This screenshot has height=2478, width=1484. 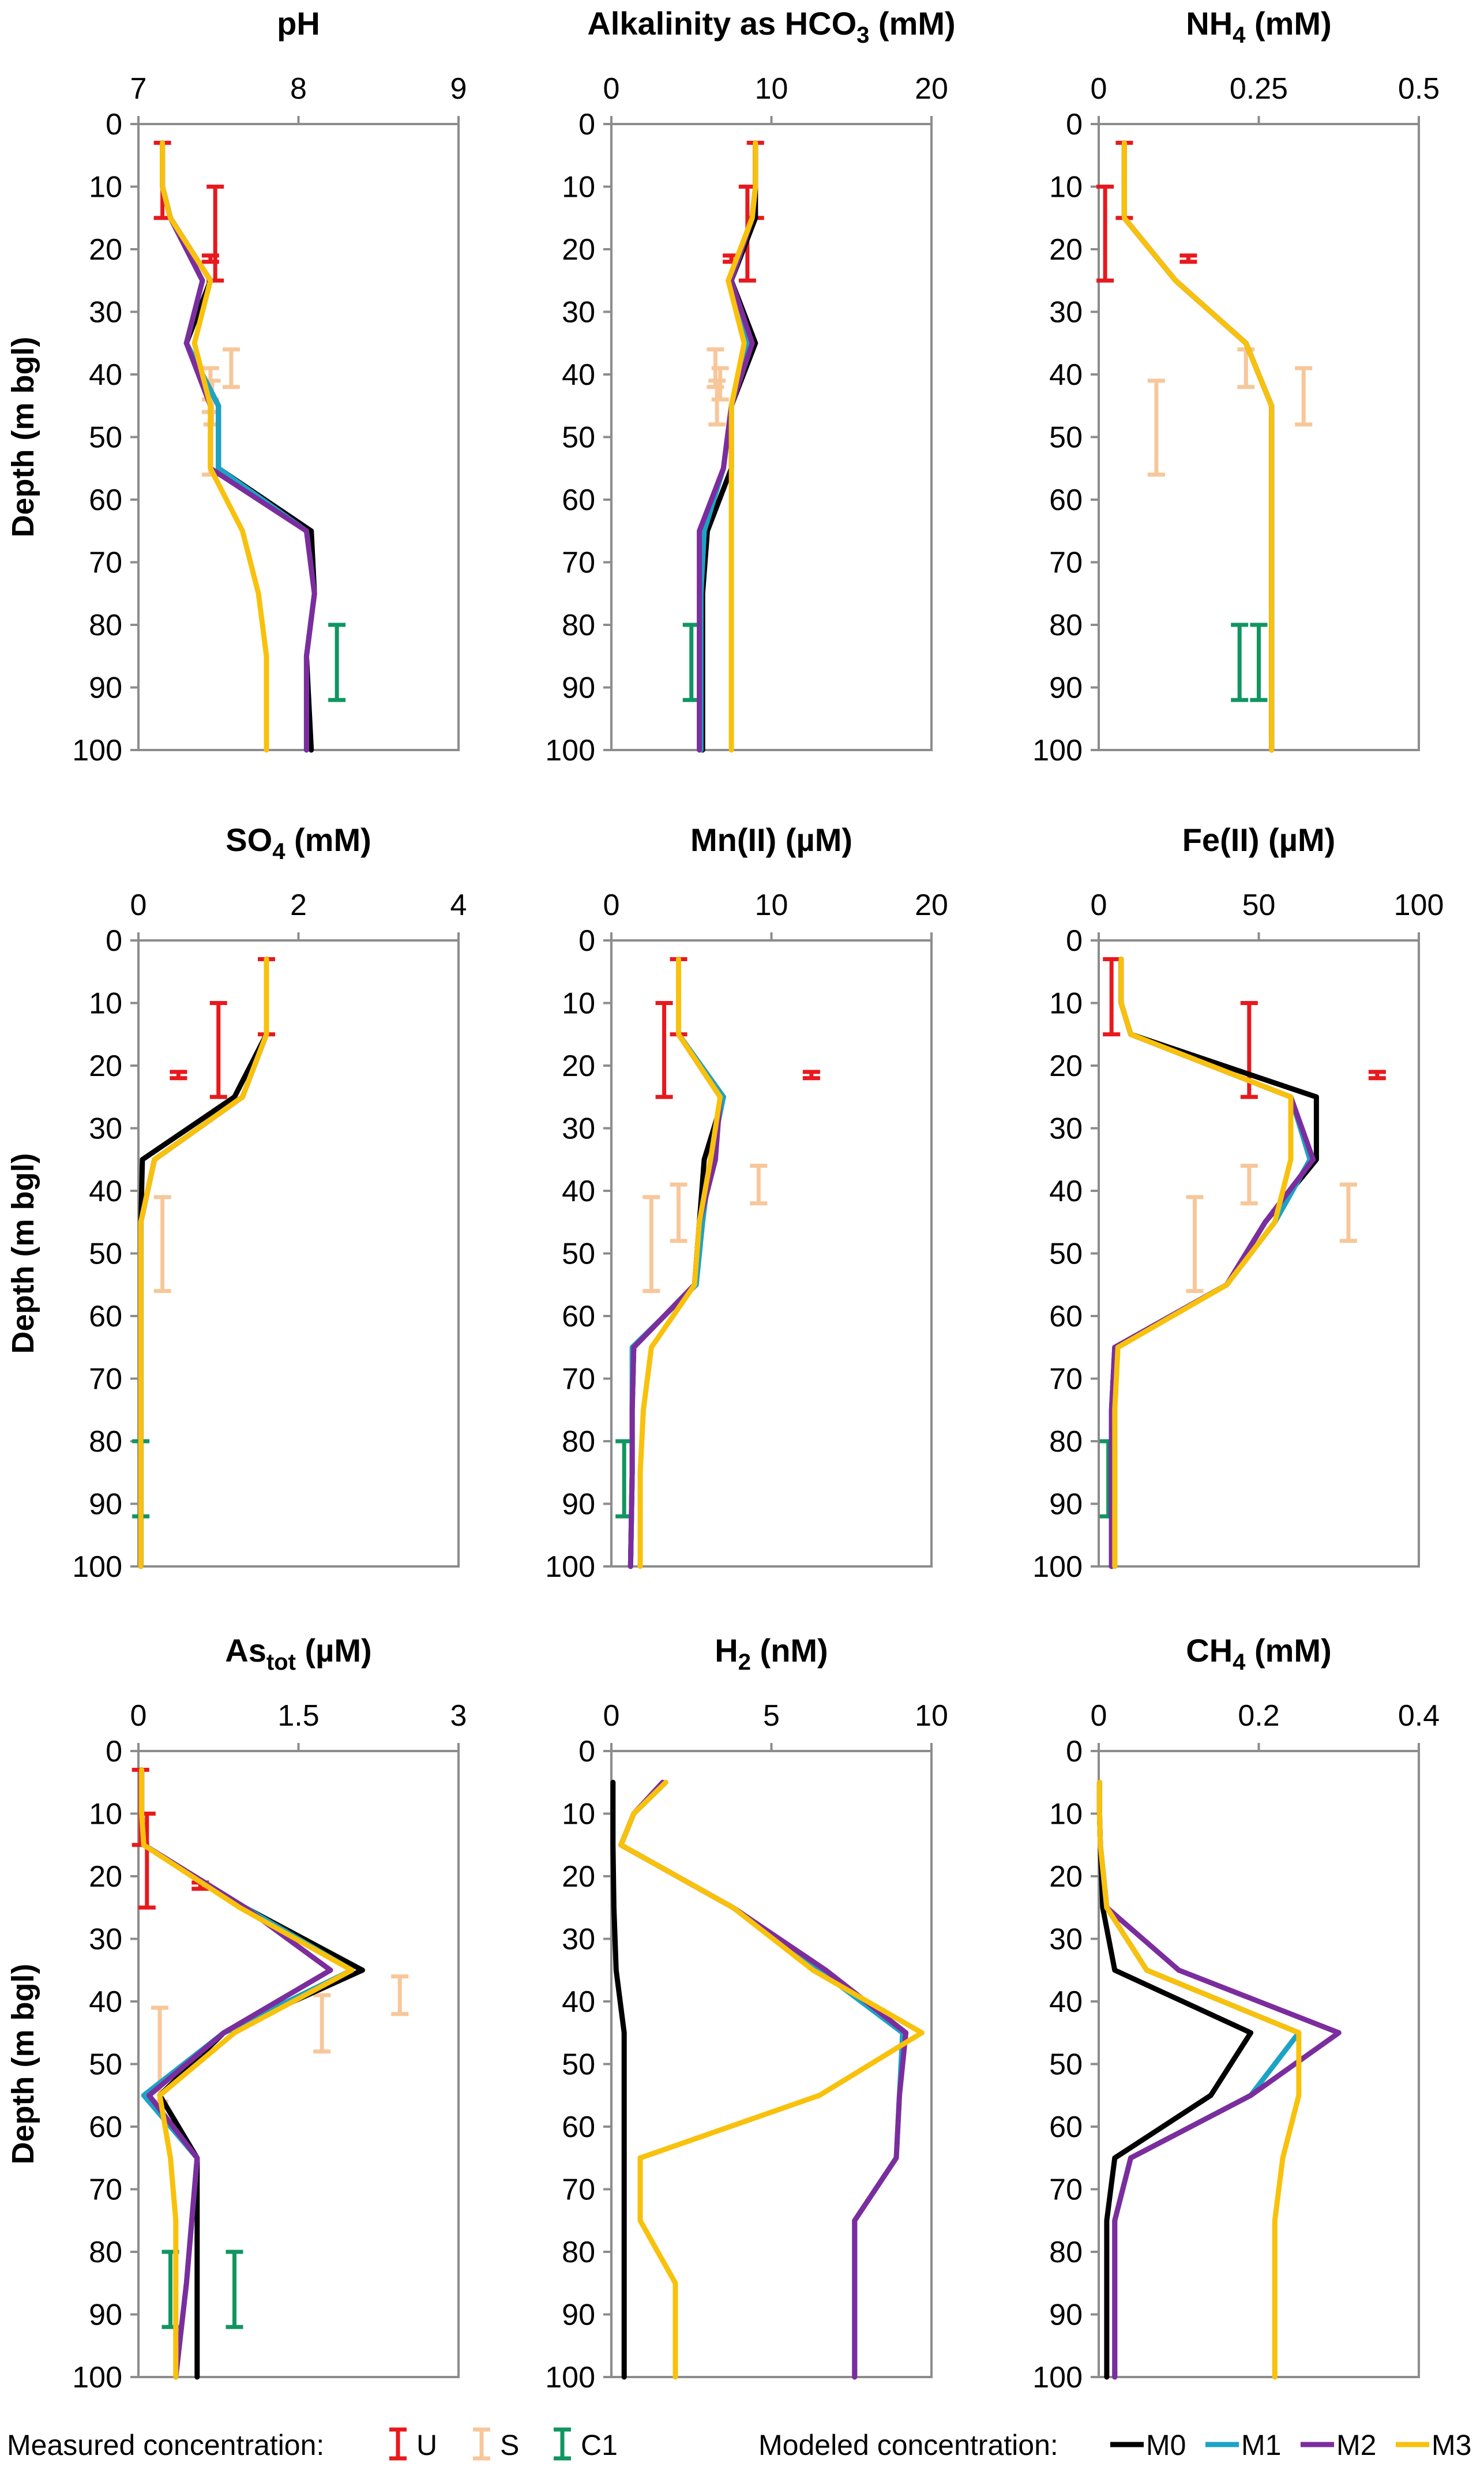 What do you see at coordinates (789, 1650) in the screenshot?
I see `panel-title-unit: (nM)` at bounding box center [789, 1650].